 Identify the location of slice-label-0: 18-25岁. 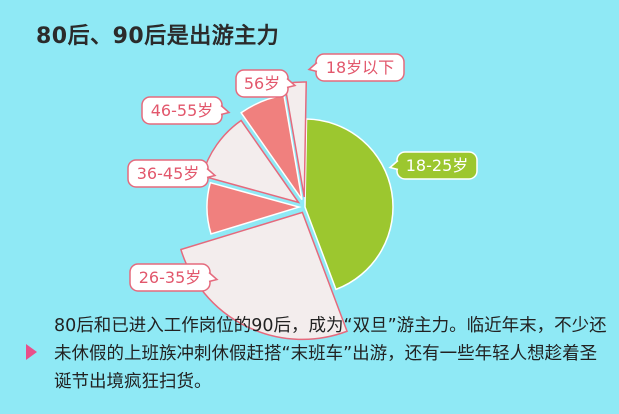
(433, 165).